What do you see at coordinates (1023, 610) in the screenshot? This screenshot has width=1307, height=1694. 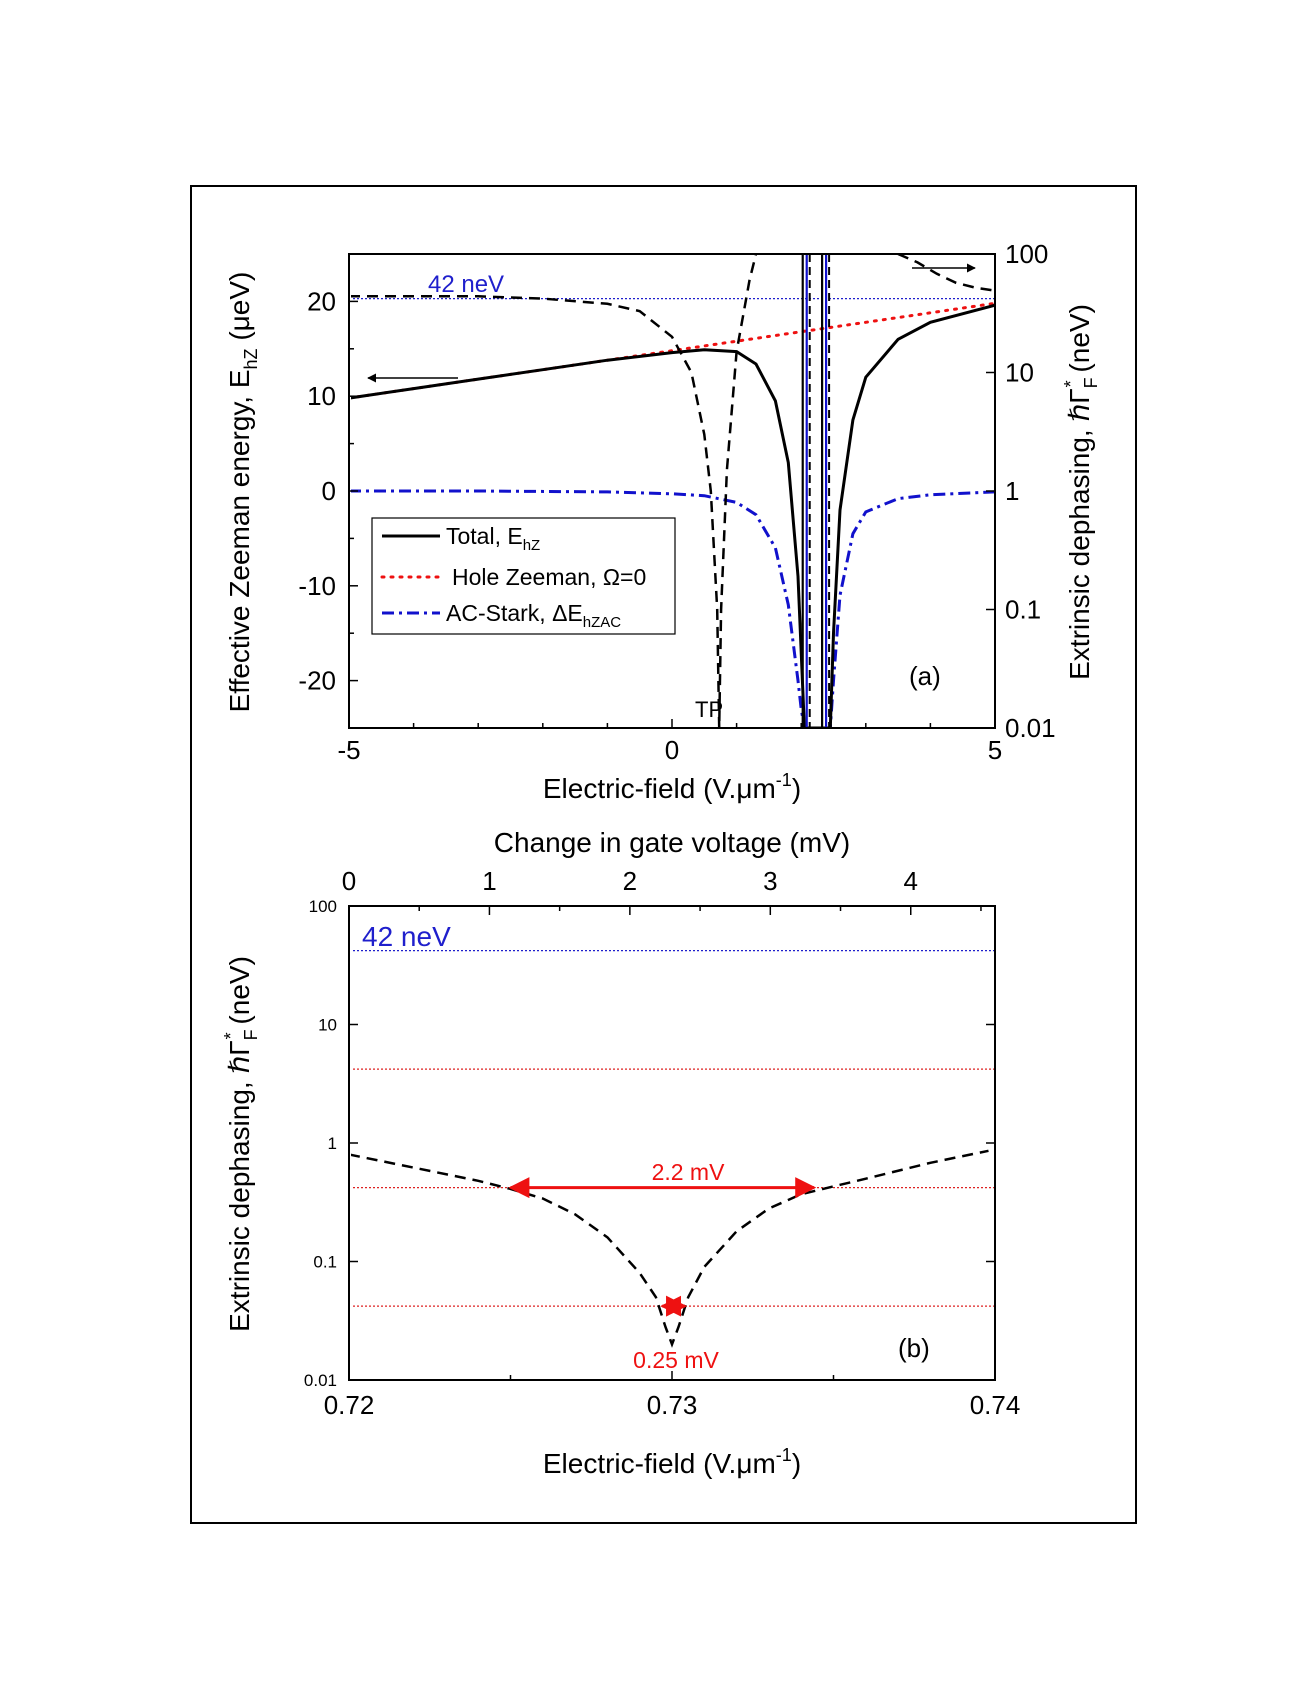 I see `ytick-right-label: 0.1` at bounding box center [1023, 610].